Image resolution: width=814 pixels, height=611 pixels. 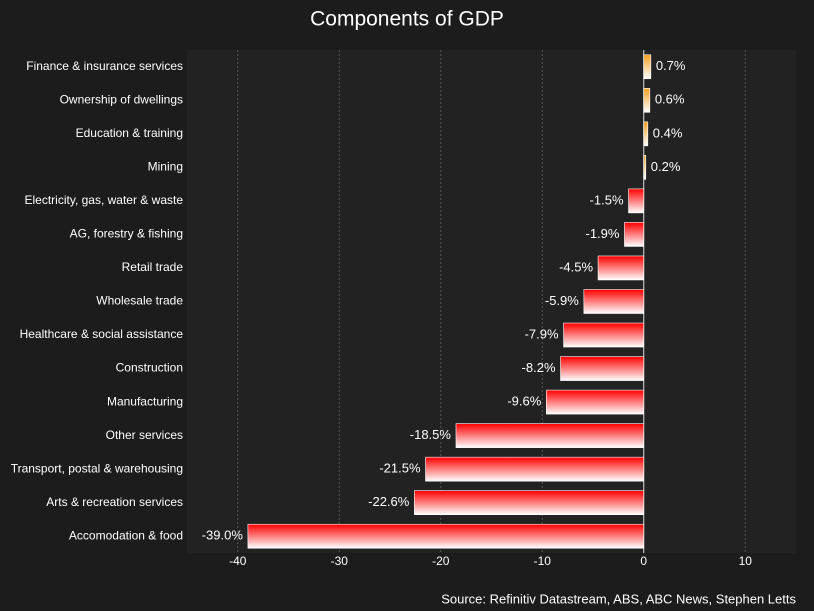 What do you see at coordinates (145, 401) in the screenshot?
I see `y-tick-label: Manufacturing` at bounding box center [145, 401].